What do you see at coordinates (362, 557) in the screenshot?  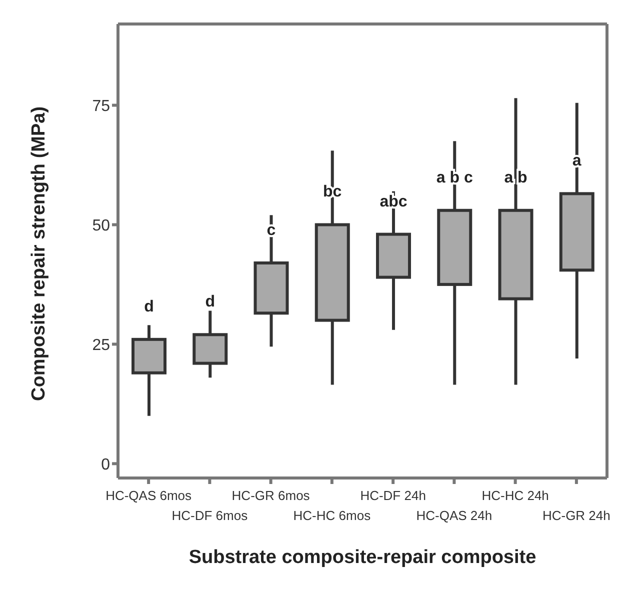 I see `x-axis-title: Substrate composite-repair composite` at bounding box center [362, 557].